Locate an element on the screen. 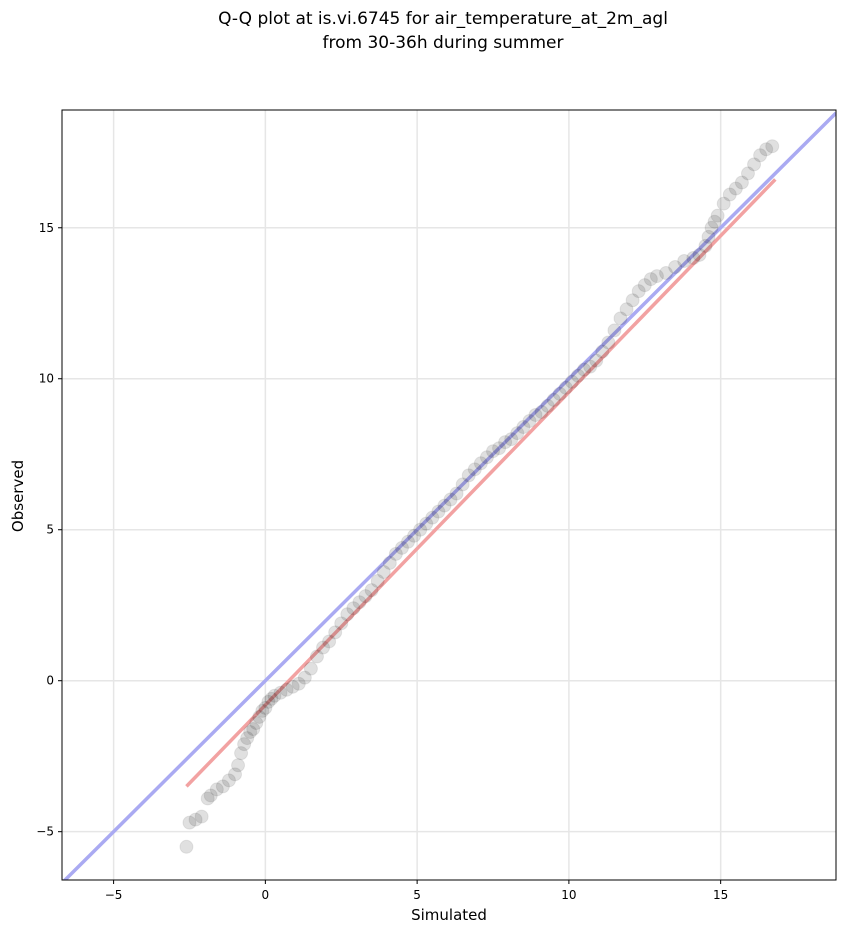  x-axis-label: Simulated is located at coordinates (449, 915).